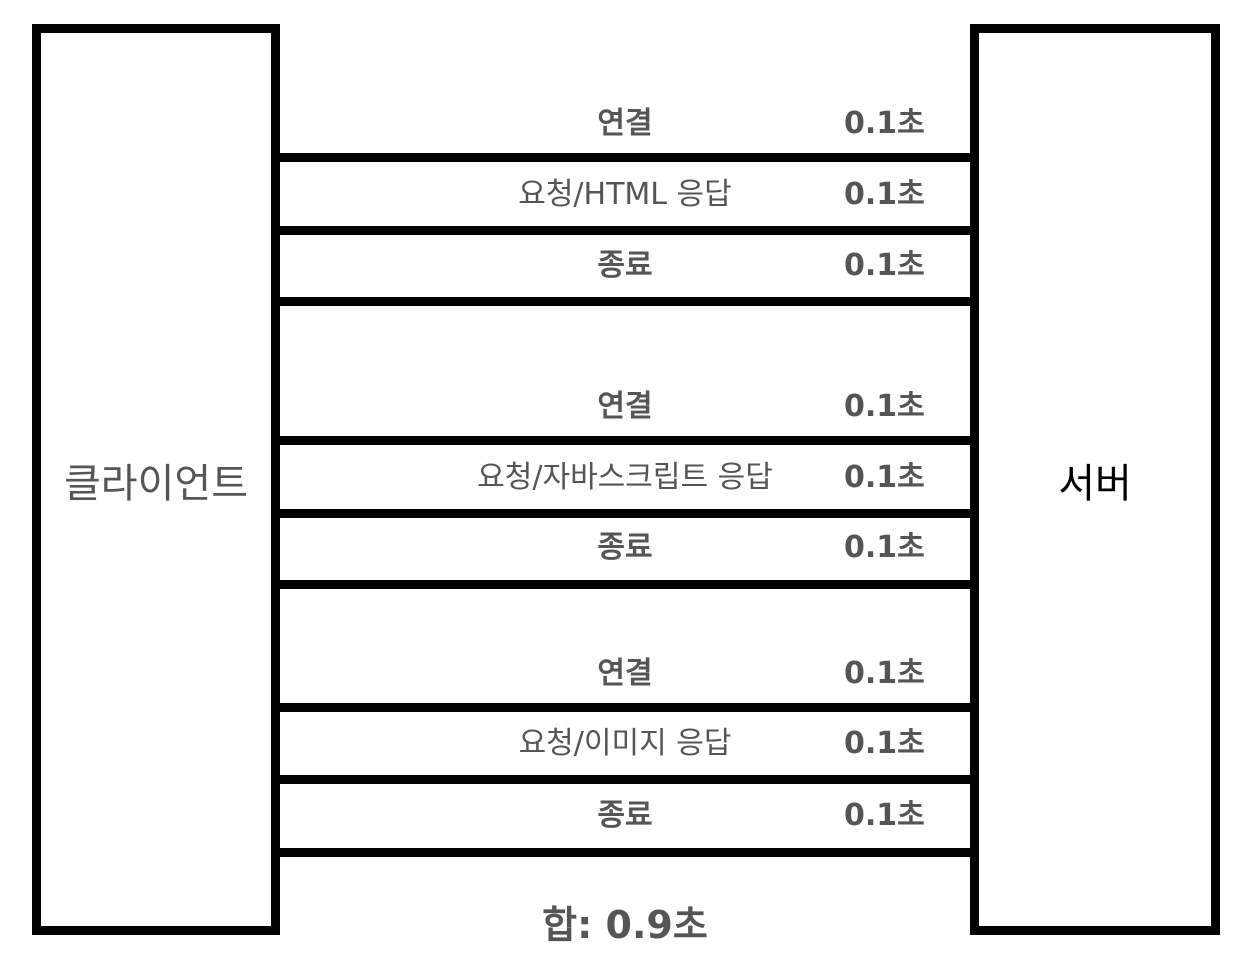 The image size is (1252, 974). What do you see at coordinates (156, 483) in the screenshot?
I see `client-label: 클라이언트` at bounding box center [156, 483].